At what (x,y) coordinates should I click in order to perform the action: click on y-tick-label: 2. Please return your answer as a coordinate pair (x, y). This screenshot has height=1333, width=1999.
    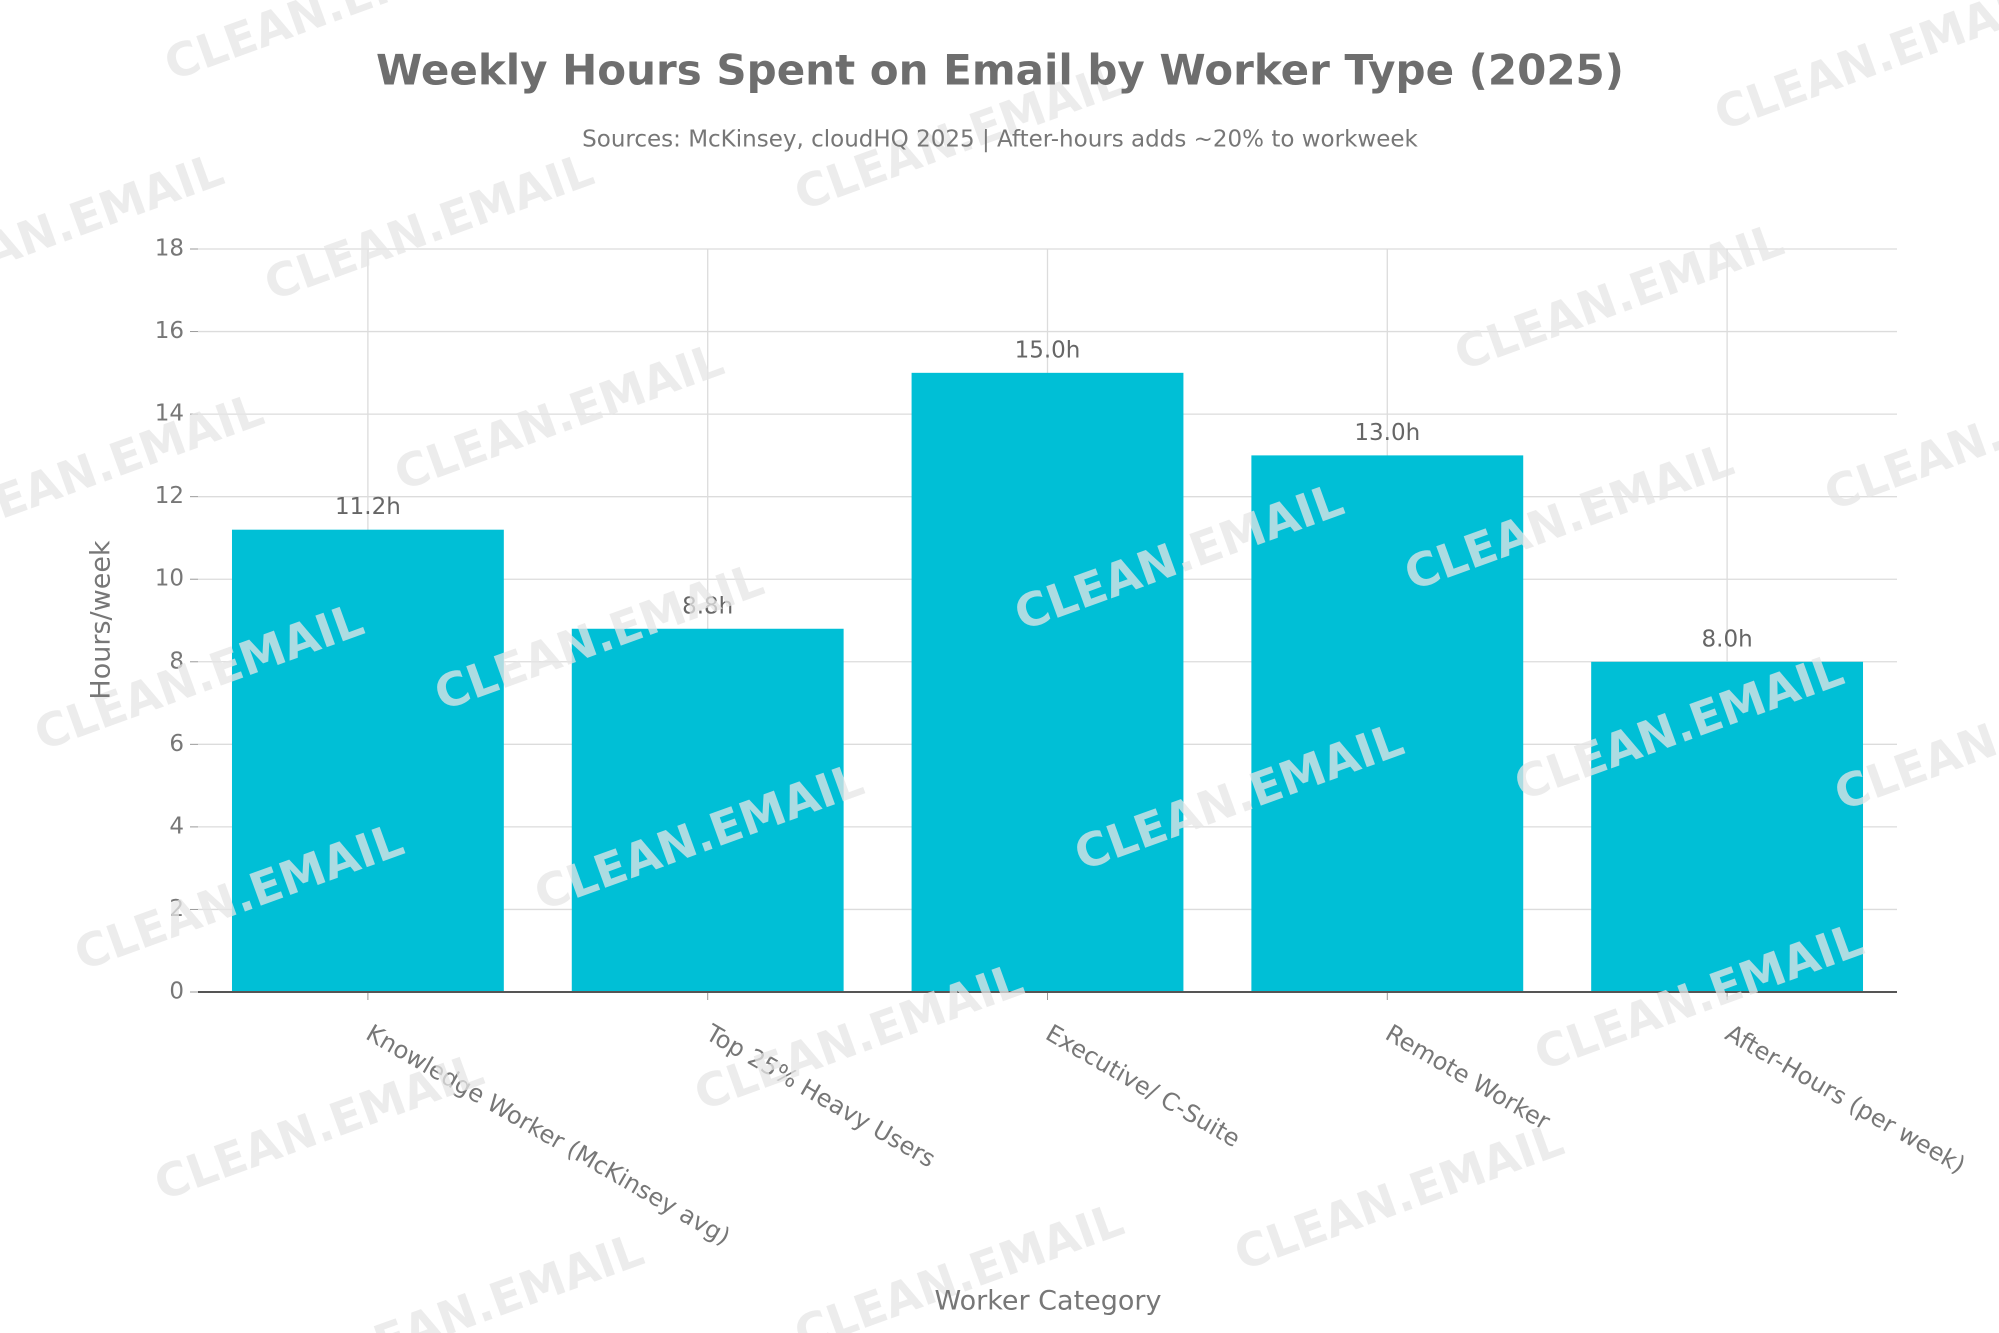
    Looking at the image, I should click on (176, 909).